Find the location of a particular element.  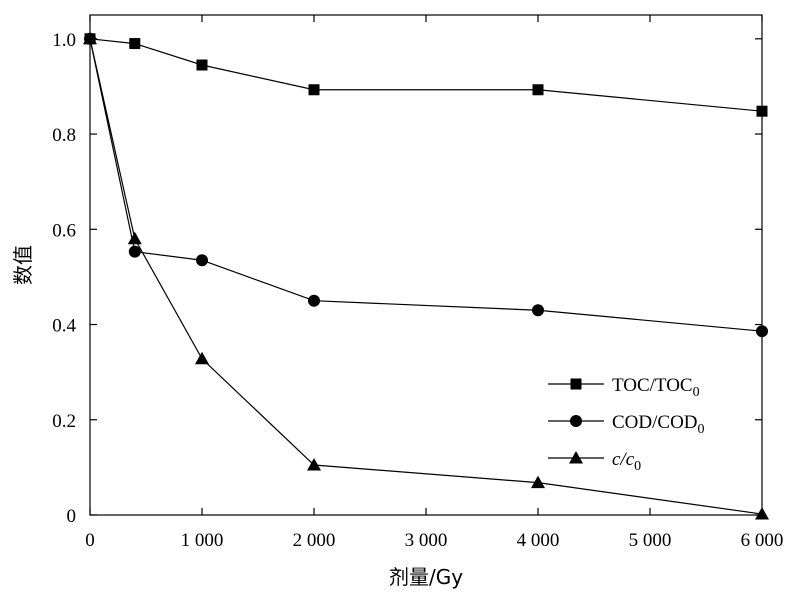

legend-item: TOC/TOC0 is located at coordinates (624, 387).